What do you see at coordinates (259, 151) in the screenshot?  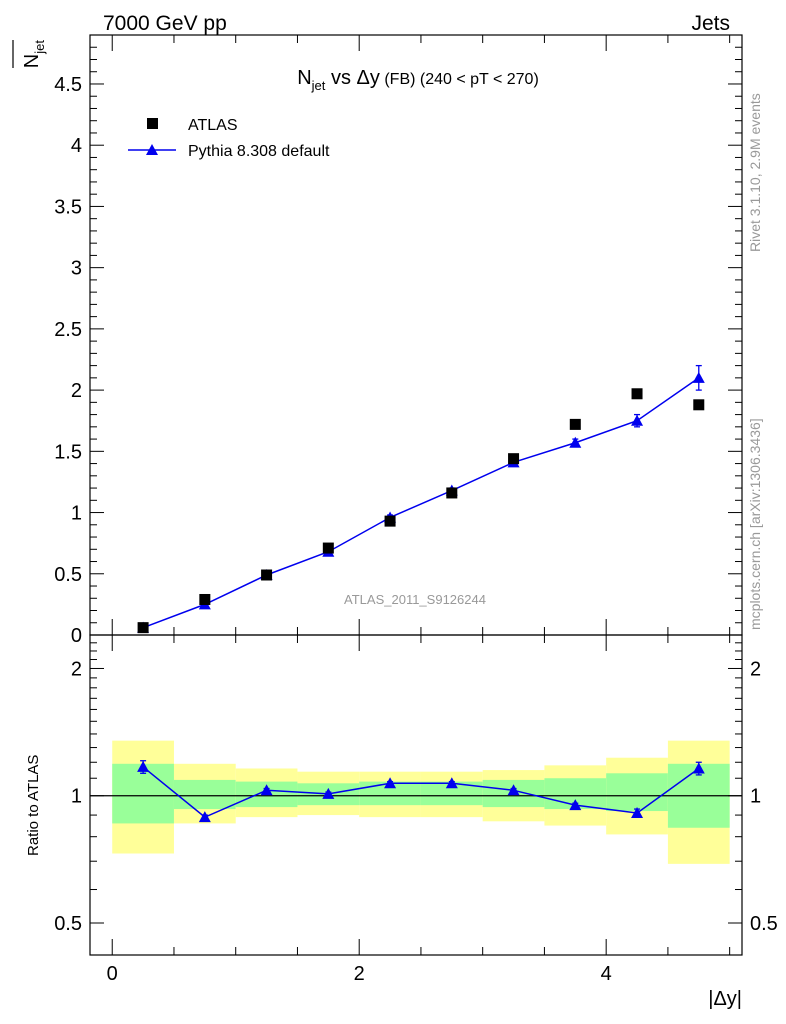 I see `legend-label-pythia: Pythia 8.308 default` at bounding box center [259, 151].